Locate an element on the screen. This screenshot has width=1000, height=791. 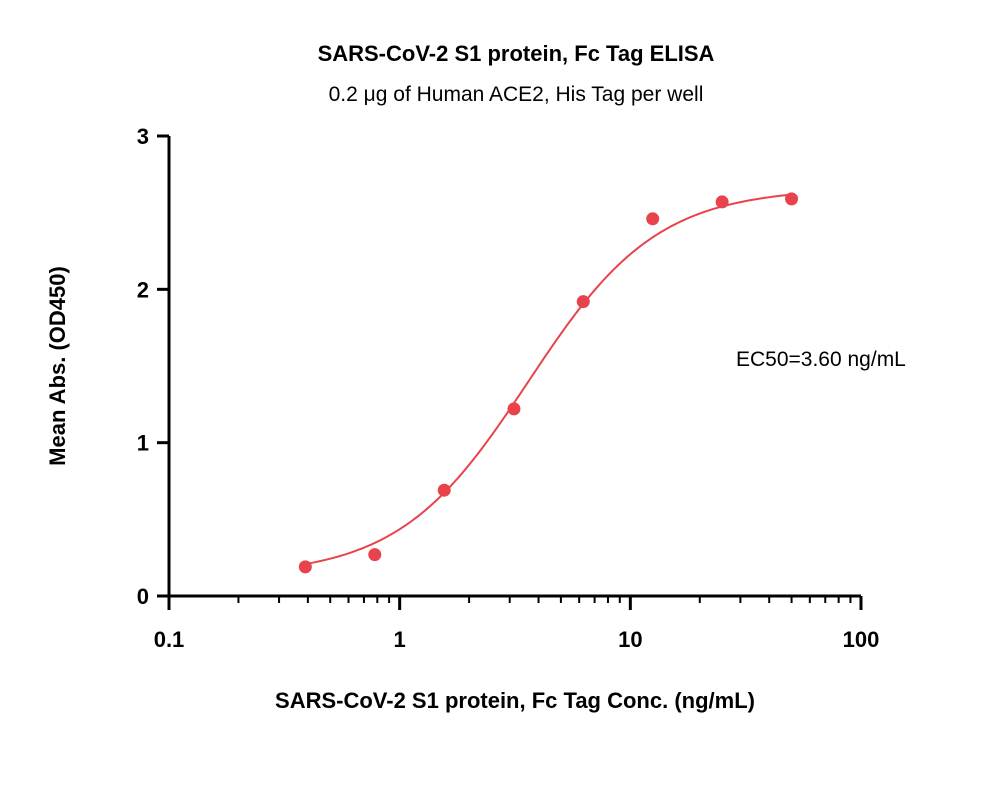
ec50-annotation: EC50=3.60 ng/mL is located at coordinates (821, 359).